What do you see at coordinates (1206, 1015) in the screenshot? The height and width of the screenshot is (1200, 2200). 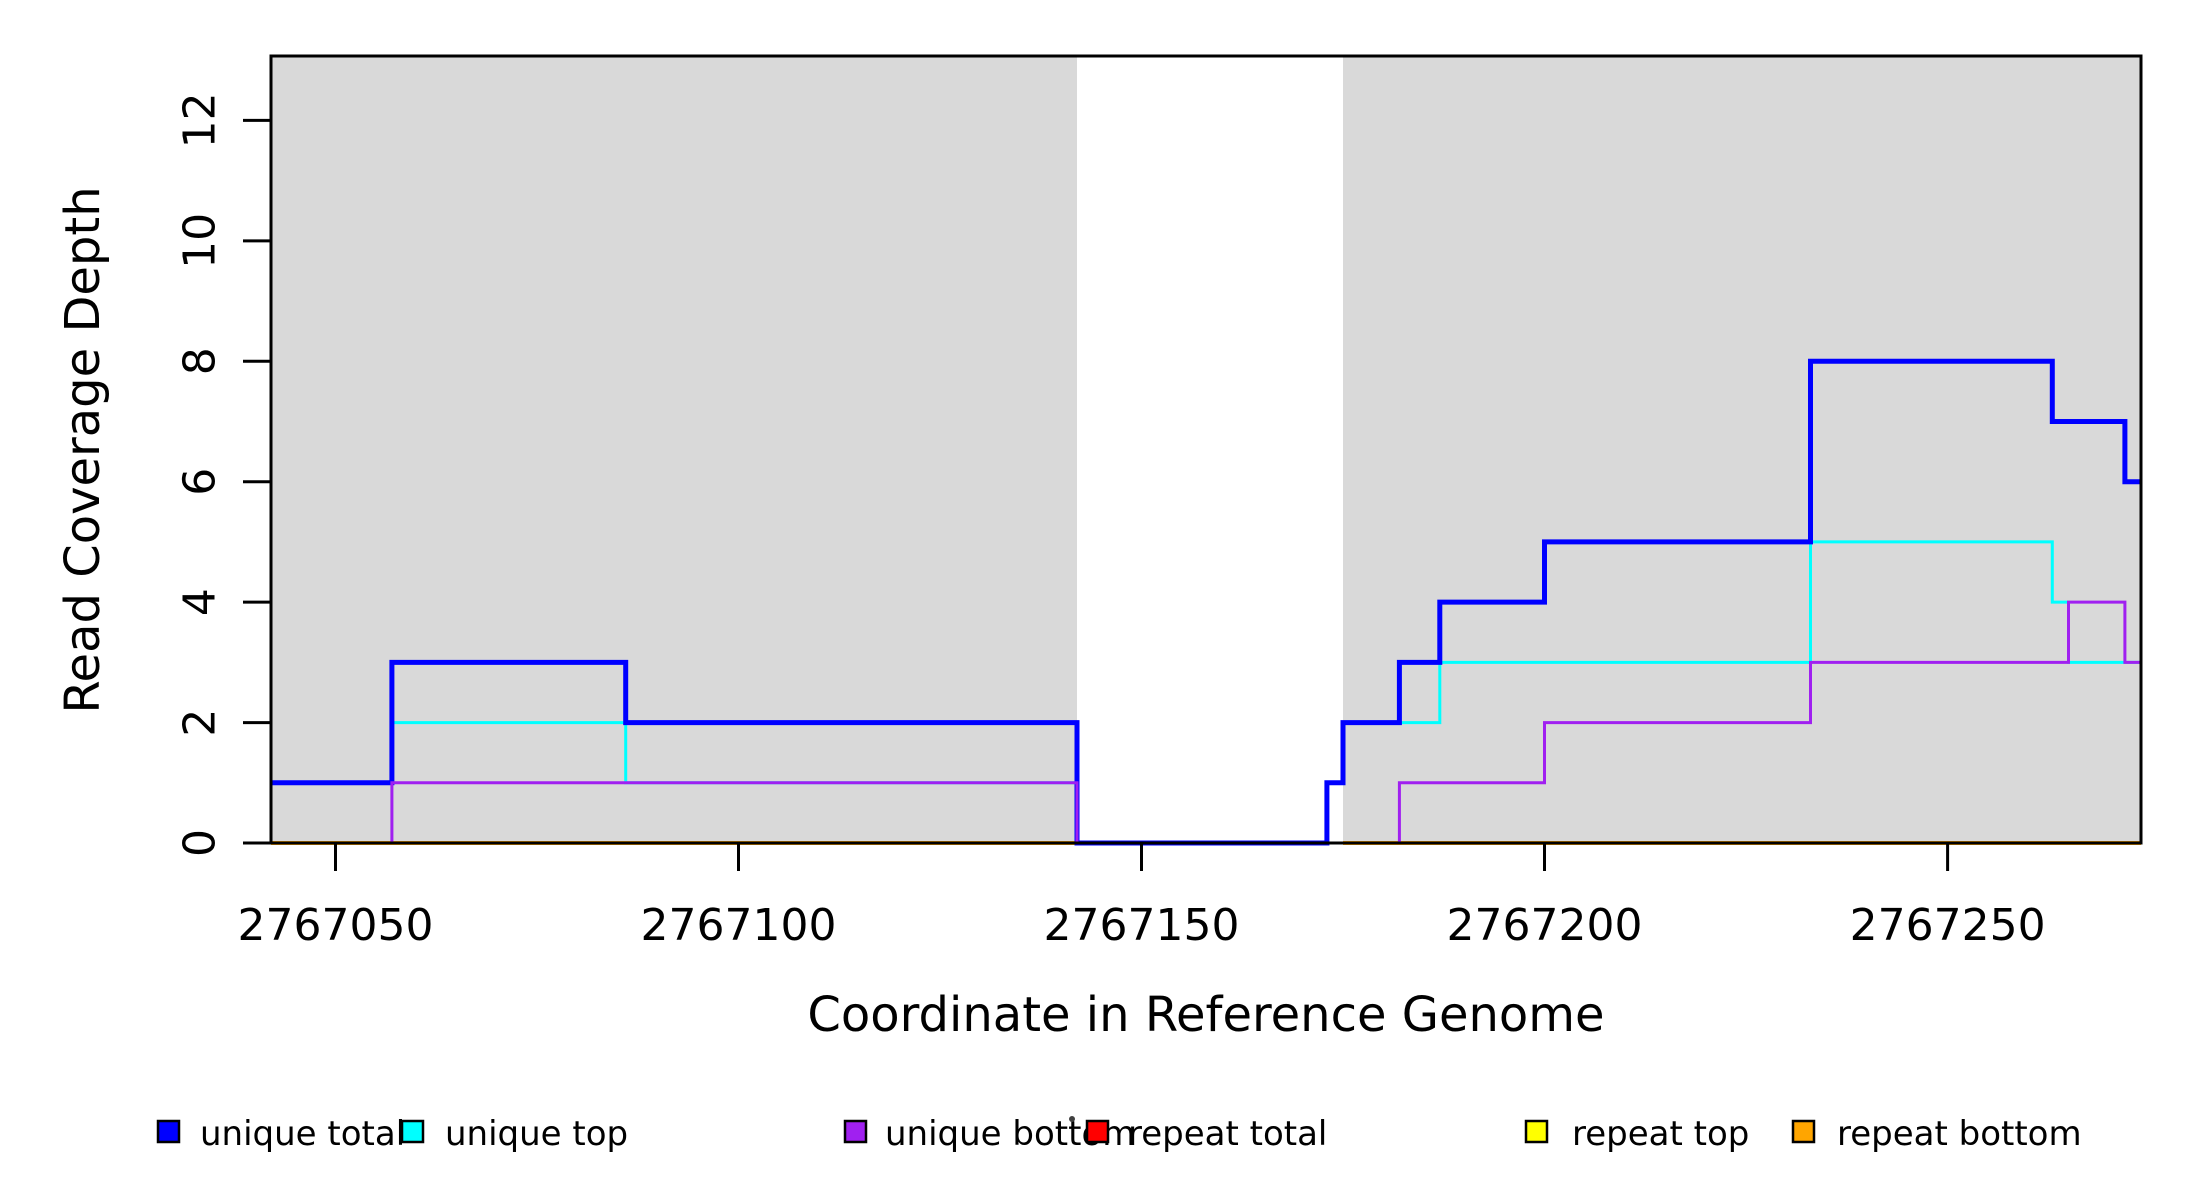 I see `x-axis-title: Coordinate in Reference Genome` at bounding box center [1206, 1015].